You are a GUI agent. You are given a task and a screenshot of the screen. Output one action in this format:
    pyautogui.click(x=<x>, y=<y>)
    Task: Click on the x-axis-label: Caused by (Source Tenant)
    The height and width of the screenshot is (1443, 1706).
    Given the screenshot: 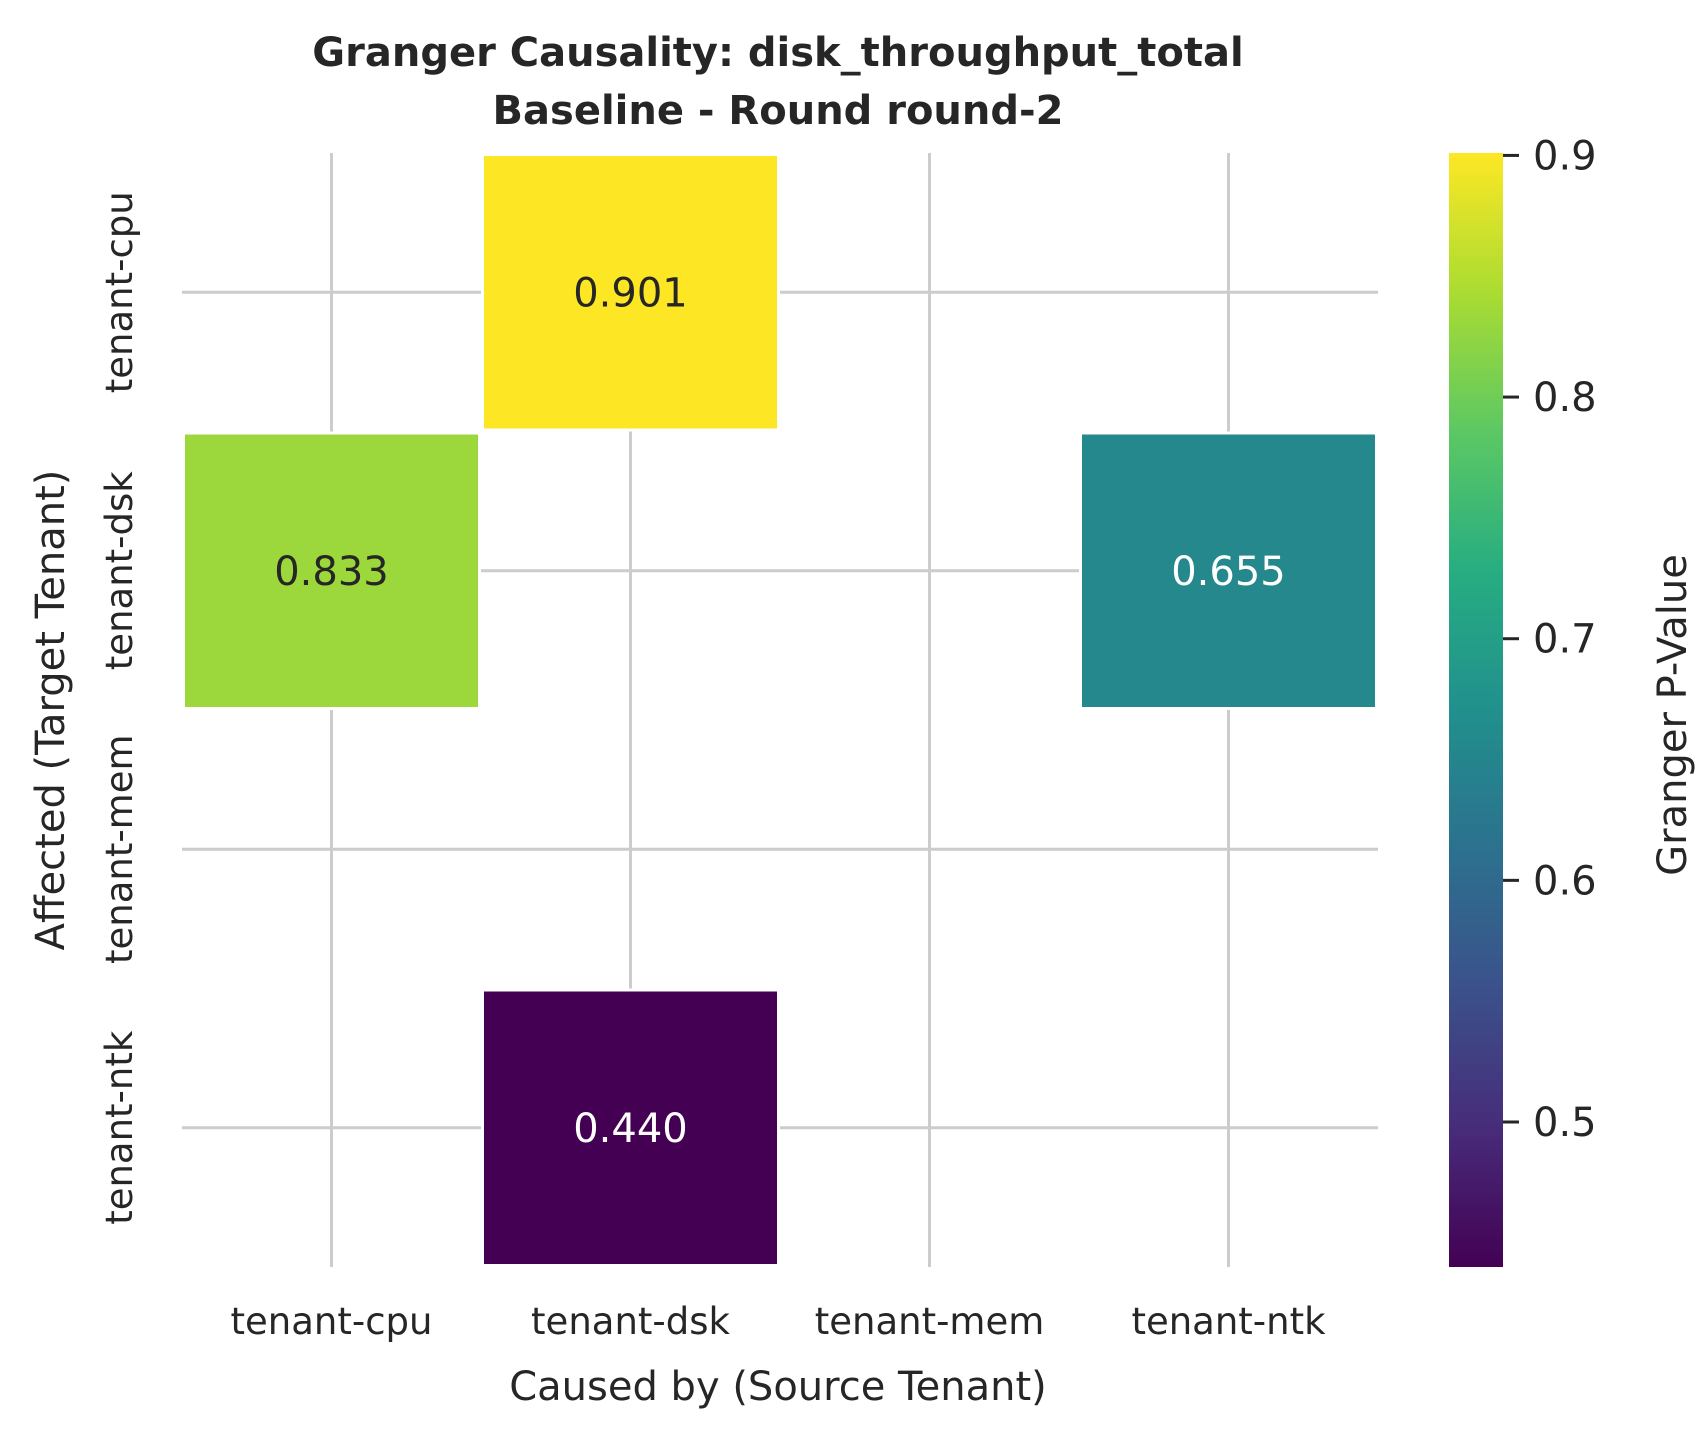 What is the action you would take?
    pyautogui.click(x=778, y=1387)
    